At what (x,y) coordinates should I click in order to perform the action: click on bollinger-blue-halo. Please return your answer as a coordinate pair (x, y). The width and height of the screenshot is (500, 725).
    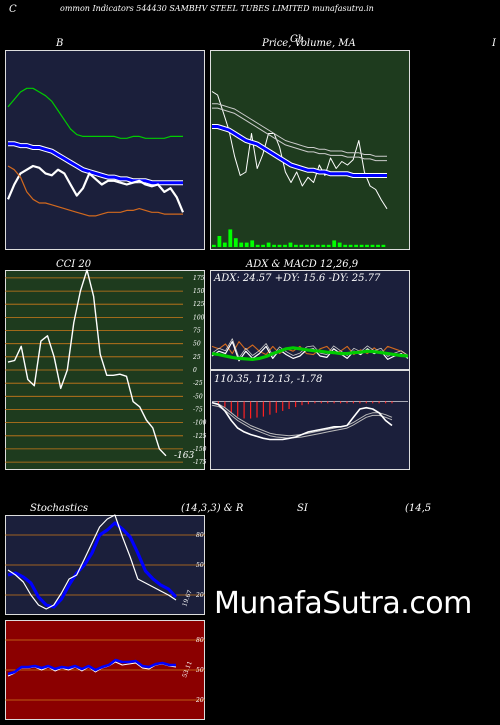
    Looking at the image, I should click on (95, 163).